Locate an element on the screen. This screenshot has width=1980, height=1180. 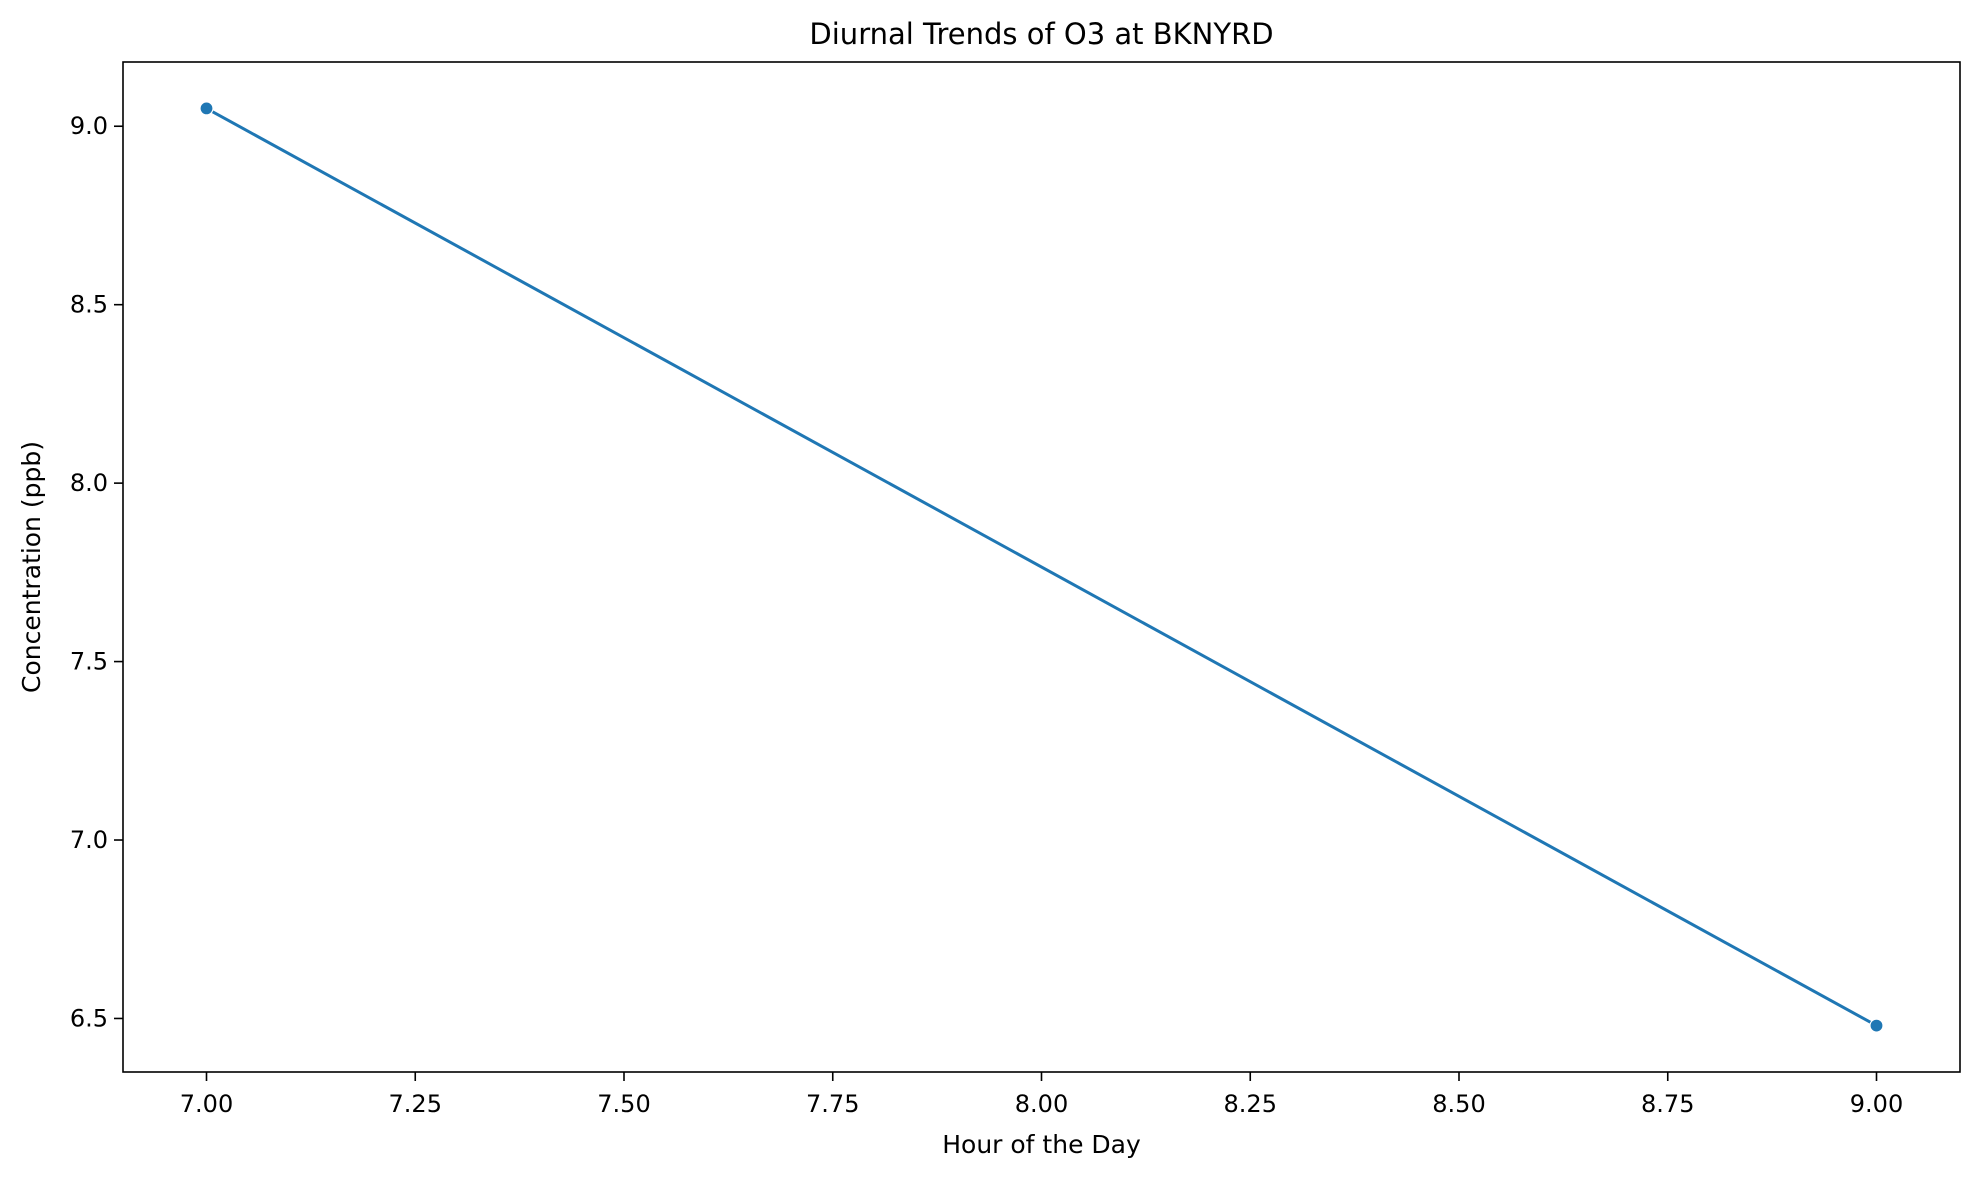
y-tick-label: 6.5 is located at coordinates (89, 1018).